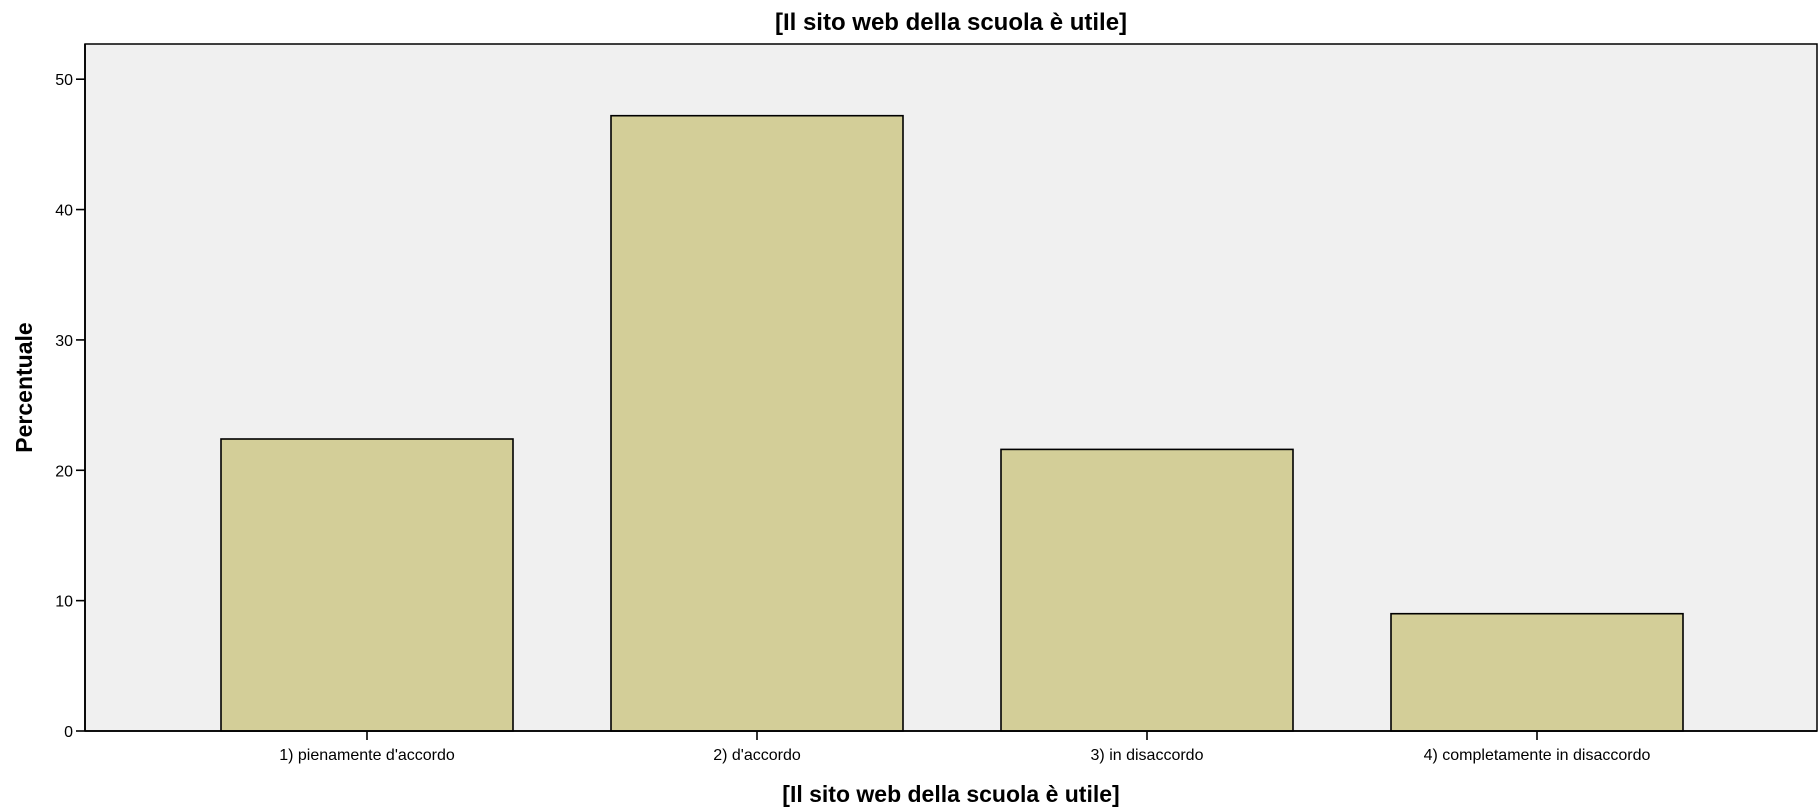 This screenshot has height=811, width=1818. I want to click on x-tick-label-4: 4) completamente in disaccordo, so click(1537, 755).